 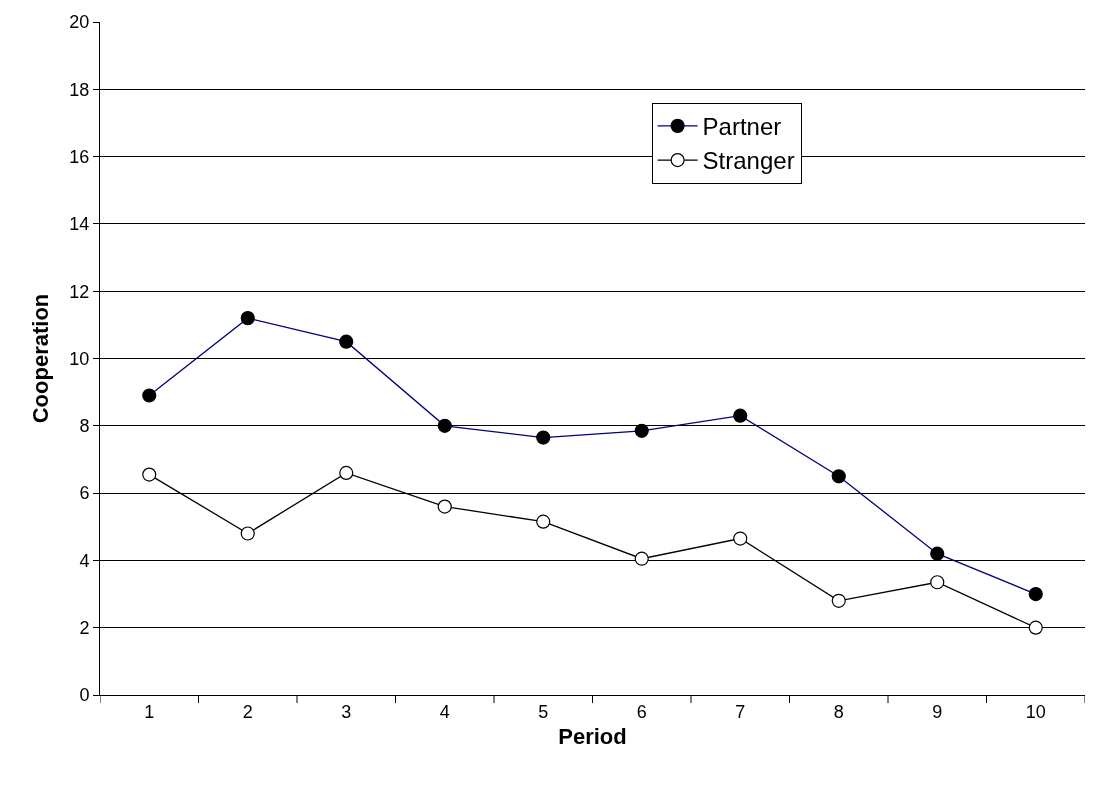 I want to click on y-tick-label: 8, so click(x=84, y=426).